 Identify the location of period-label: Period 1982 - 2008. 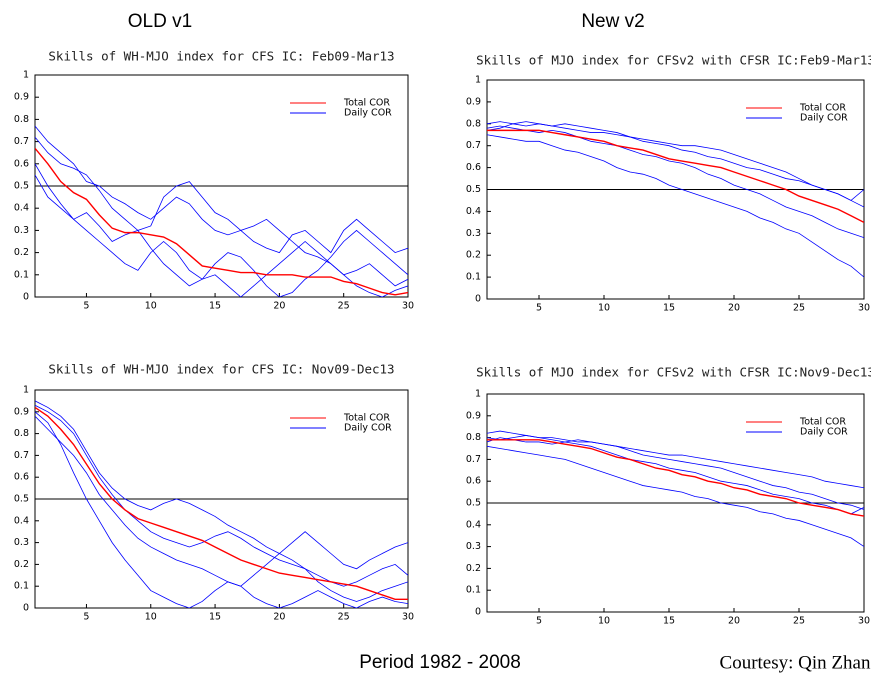
(440, 662).